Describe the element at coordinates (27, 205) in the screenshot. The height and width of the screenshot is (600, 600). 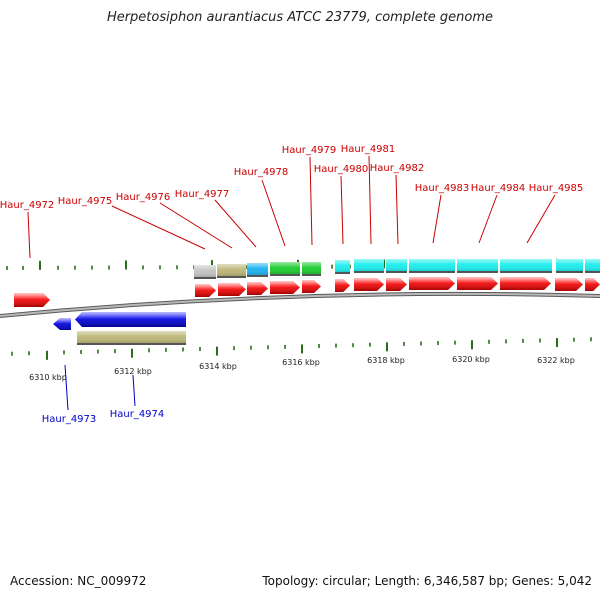
I see `gene-label-haur-4972: Haur_4972` at that location.